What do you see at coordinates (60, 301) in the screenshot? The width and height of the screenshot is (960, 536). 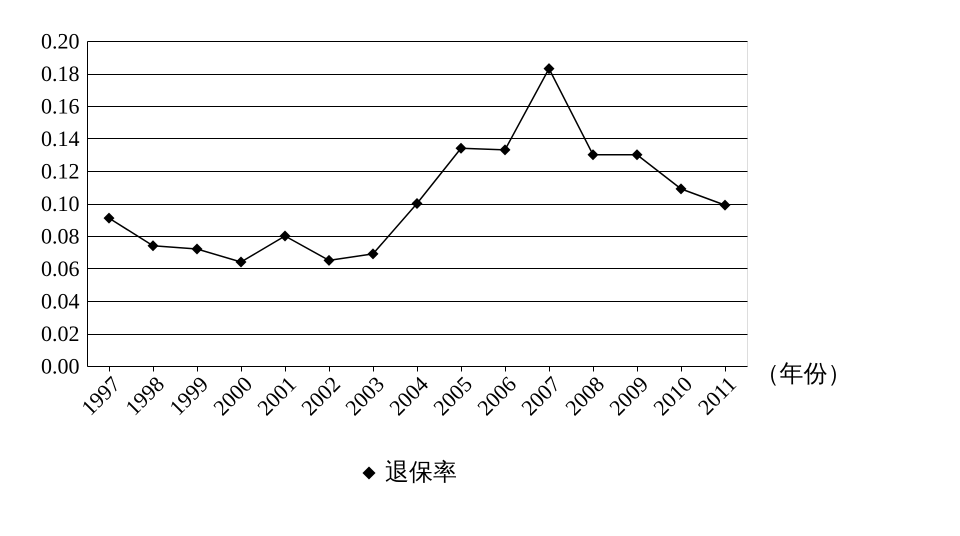 I see `y-tick-label: 0.04` at bounding box center [60, 301].